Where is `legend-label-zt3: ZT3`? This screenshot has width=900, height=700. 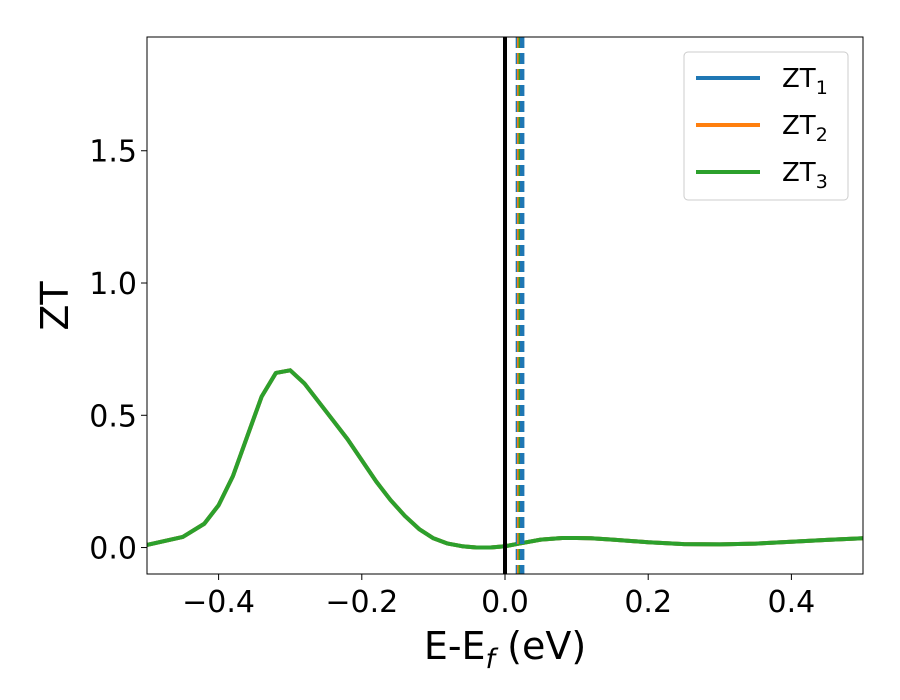
legend-label-zt3: ZT3 is located at coordinates (805, 175).